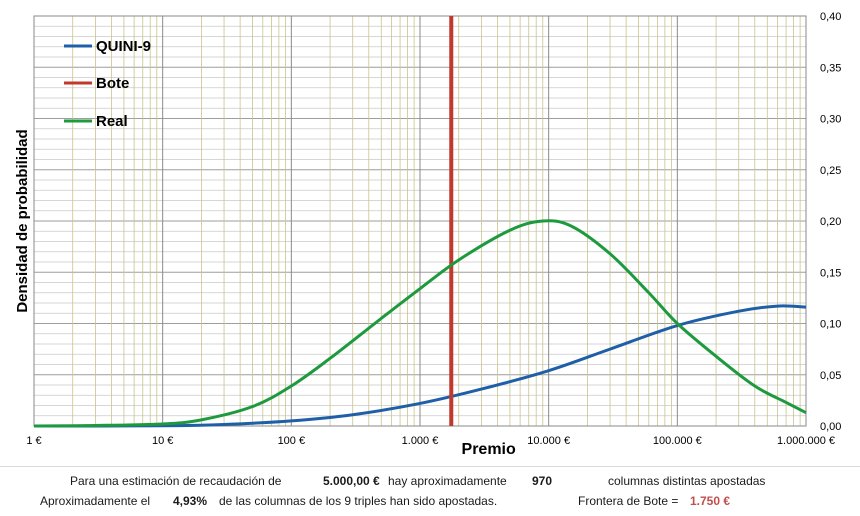 The width and height of the screenshot is (860, 516). I want to click on x-tick-label: 1.000 €, so click(420, 441).